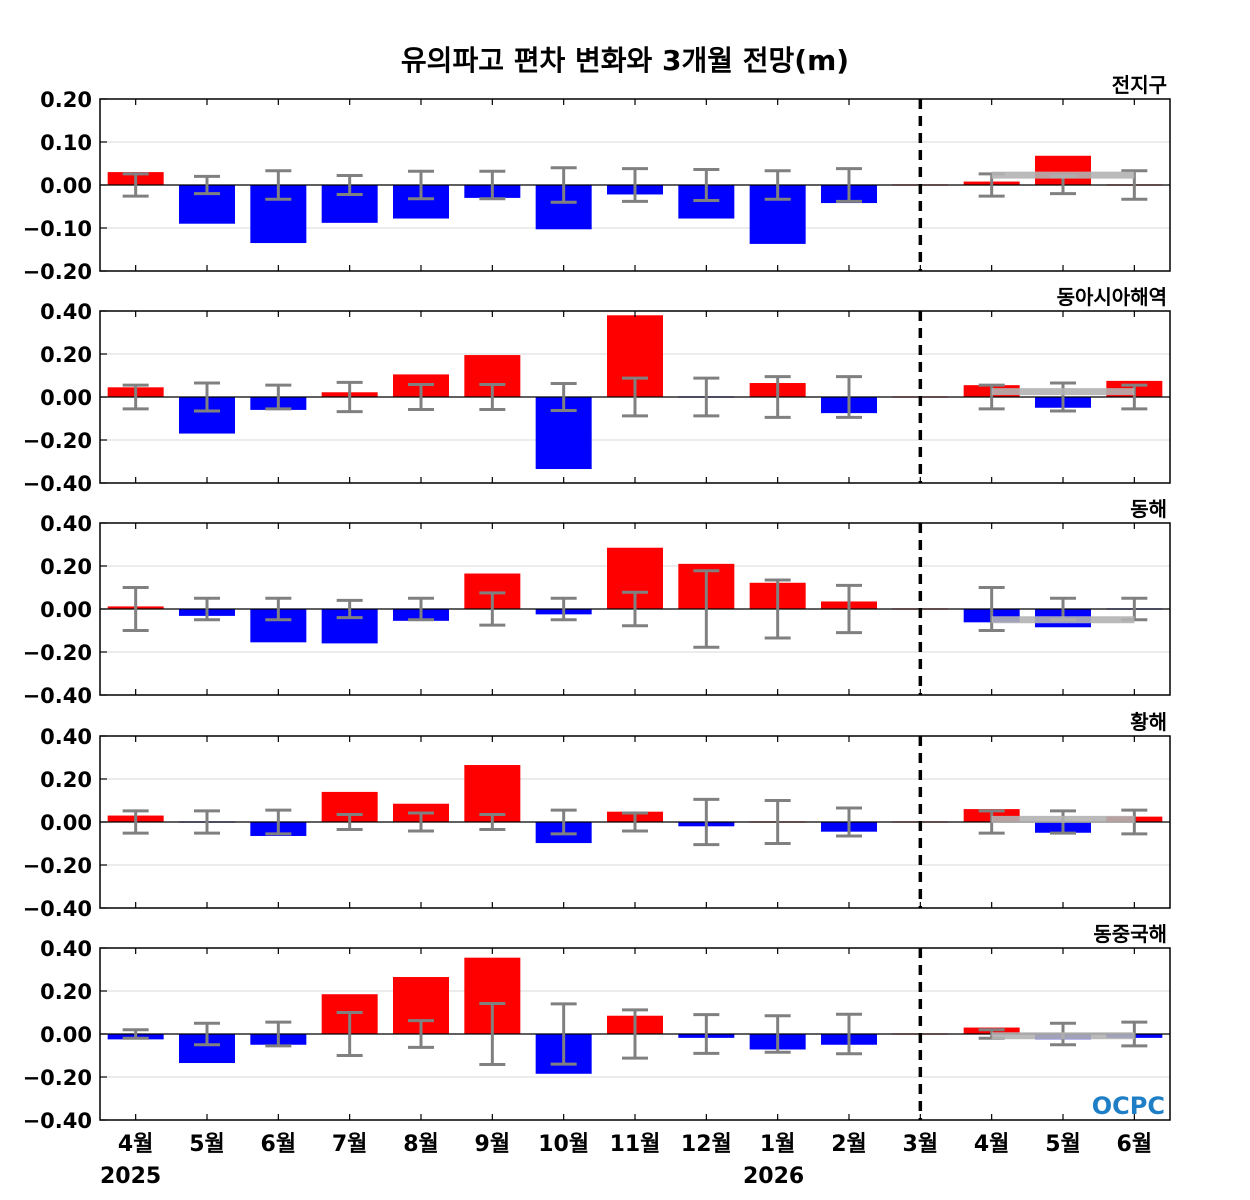 This screenshot has height=1200, width=1250. What do you see at coordinates (1139, 85) in the screenshot?
I see `panel-title: 전지구` at bounding box center [1139, 85].